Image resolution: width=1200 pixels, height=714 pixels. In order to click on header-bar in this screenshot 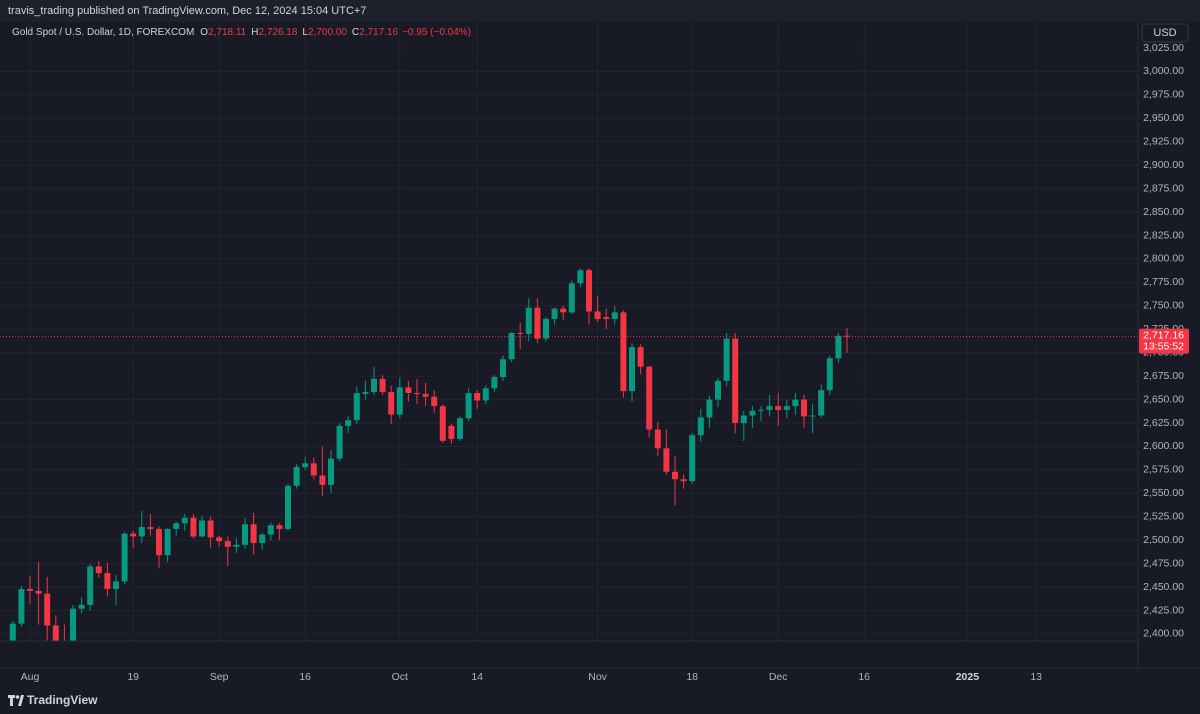, I will do `click(600, 11)`.